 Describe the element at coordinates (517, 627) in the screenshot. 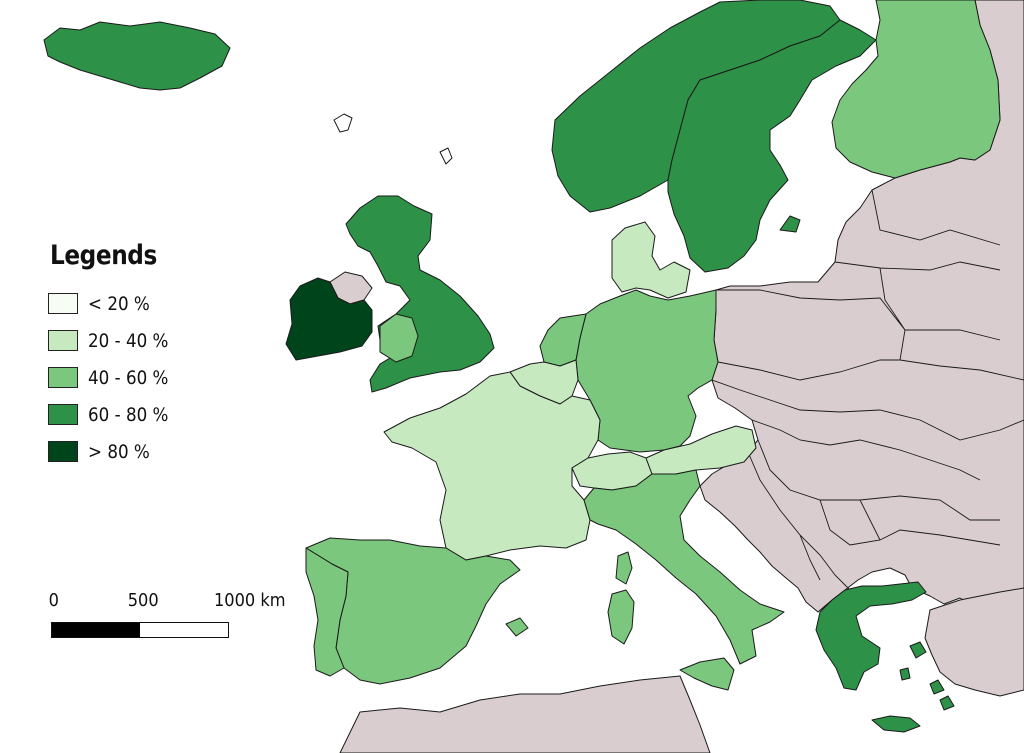

I see `balearic-islands` at that location.